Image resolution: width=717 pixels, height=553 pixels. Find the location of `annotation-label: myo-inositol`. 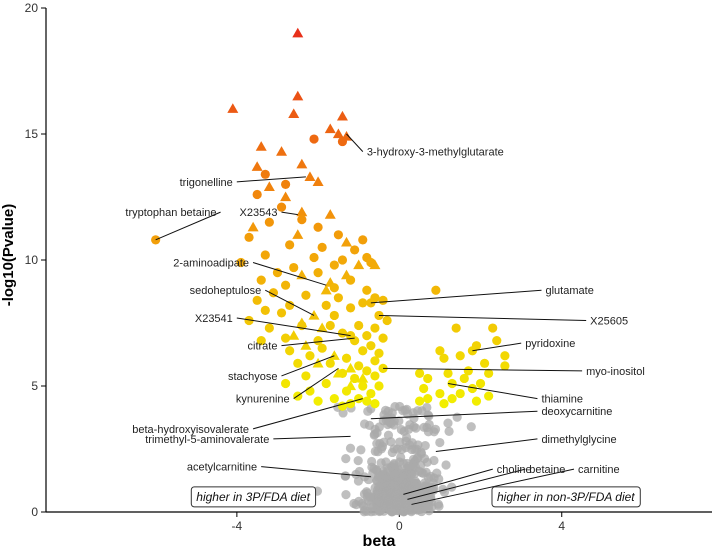

annotation-label: myo-inositol is located at coordinates (615, 372).